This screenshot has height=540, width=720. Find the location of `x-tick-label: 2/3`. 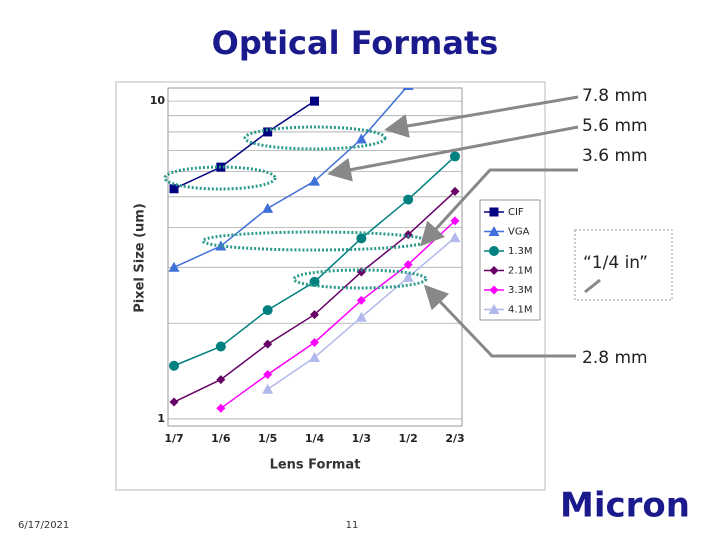

x-tick-label: 2/3 is located at coordinates (454, 438).